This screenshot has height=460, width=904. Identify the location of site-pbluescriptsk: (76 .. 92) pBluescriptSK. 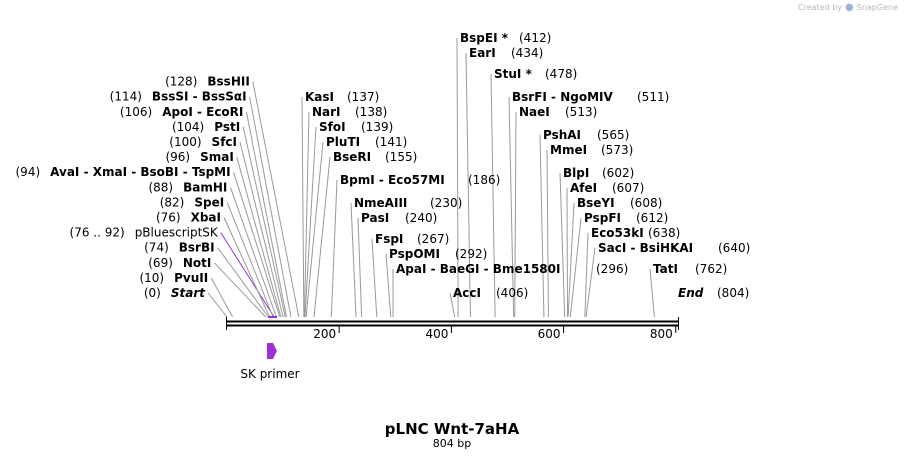
(144, 233).